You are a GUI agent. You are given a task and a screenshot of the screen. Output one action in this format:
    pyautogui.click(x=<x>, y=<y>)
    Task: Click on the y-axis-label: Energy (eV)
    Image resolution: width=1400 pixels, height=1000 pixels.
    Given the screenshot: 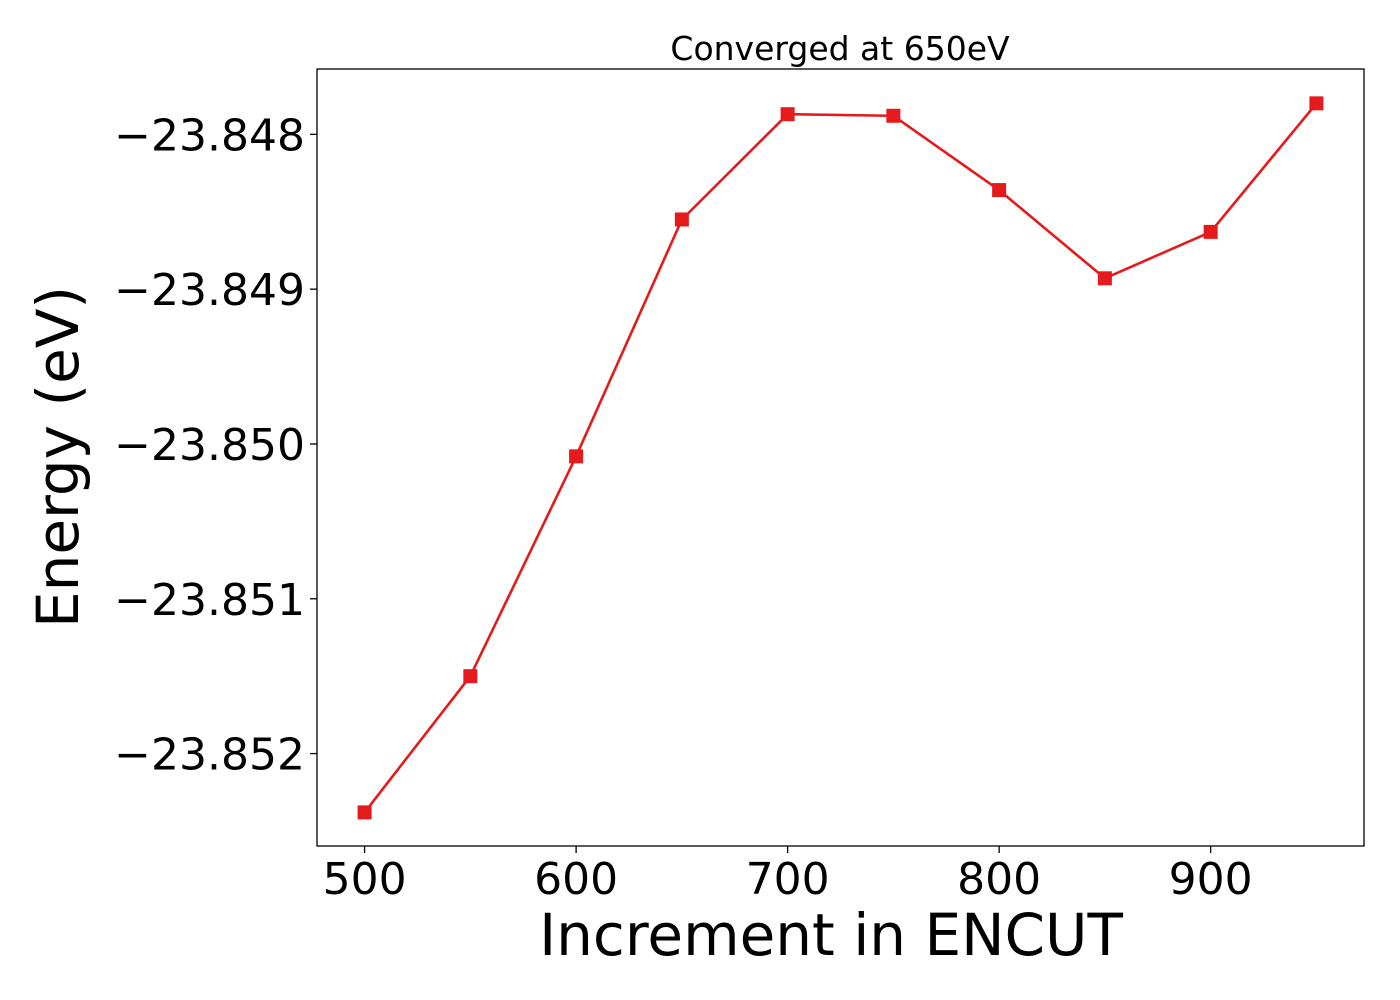 What is the action you would take?
    pyautogui.click(x=58, y=457)
    